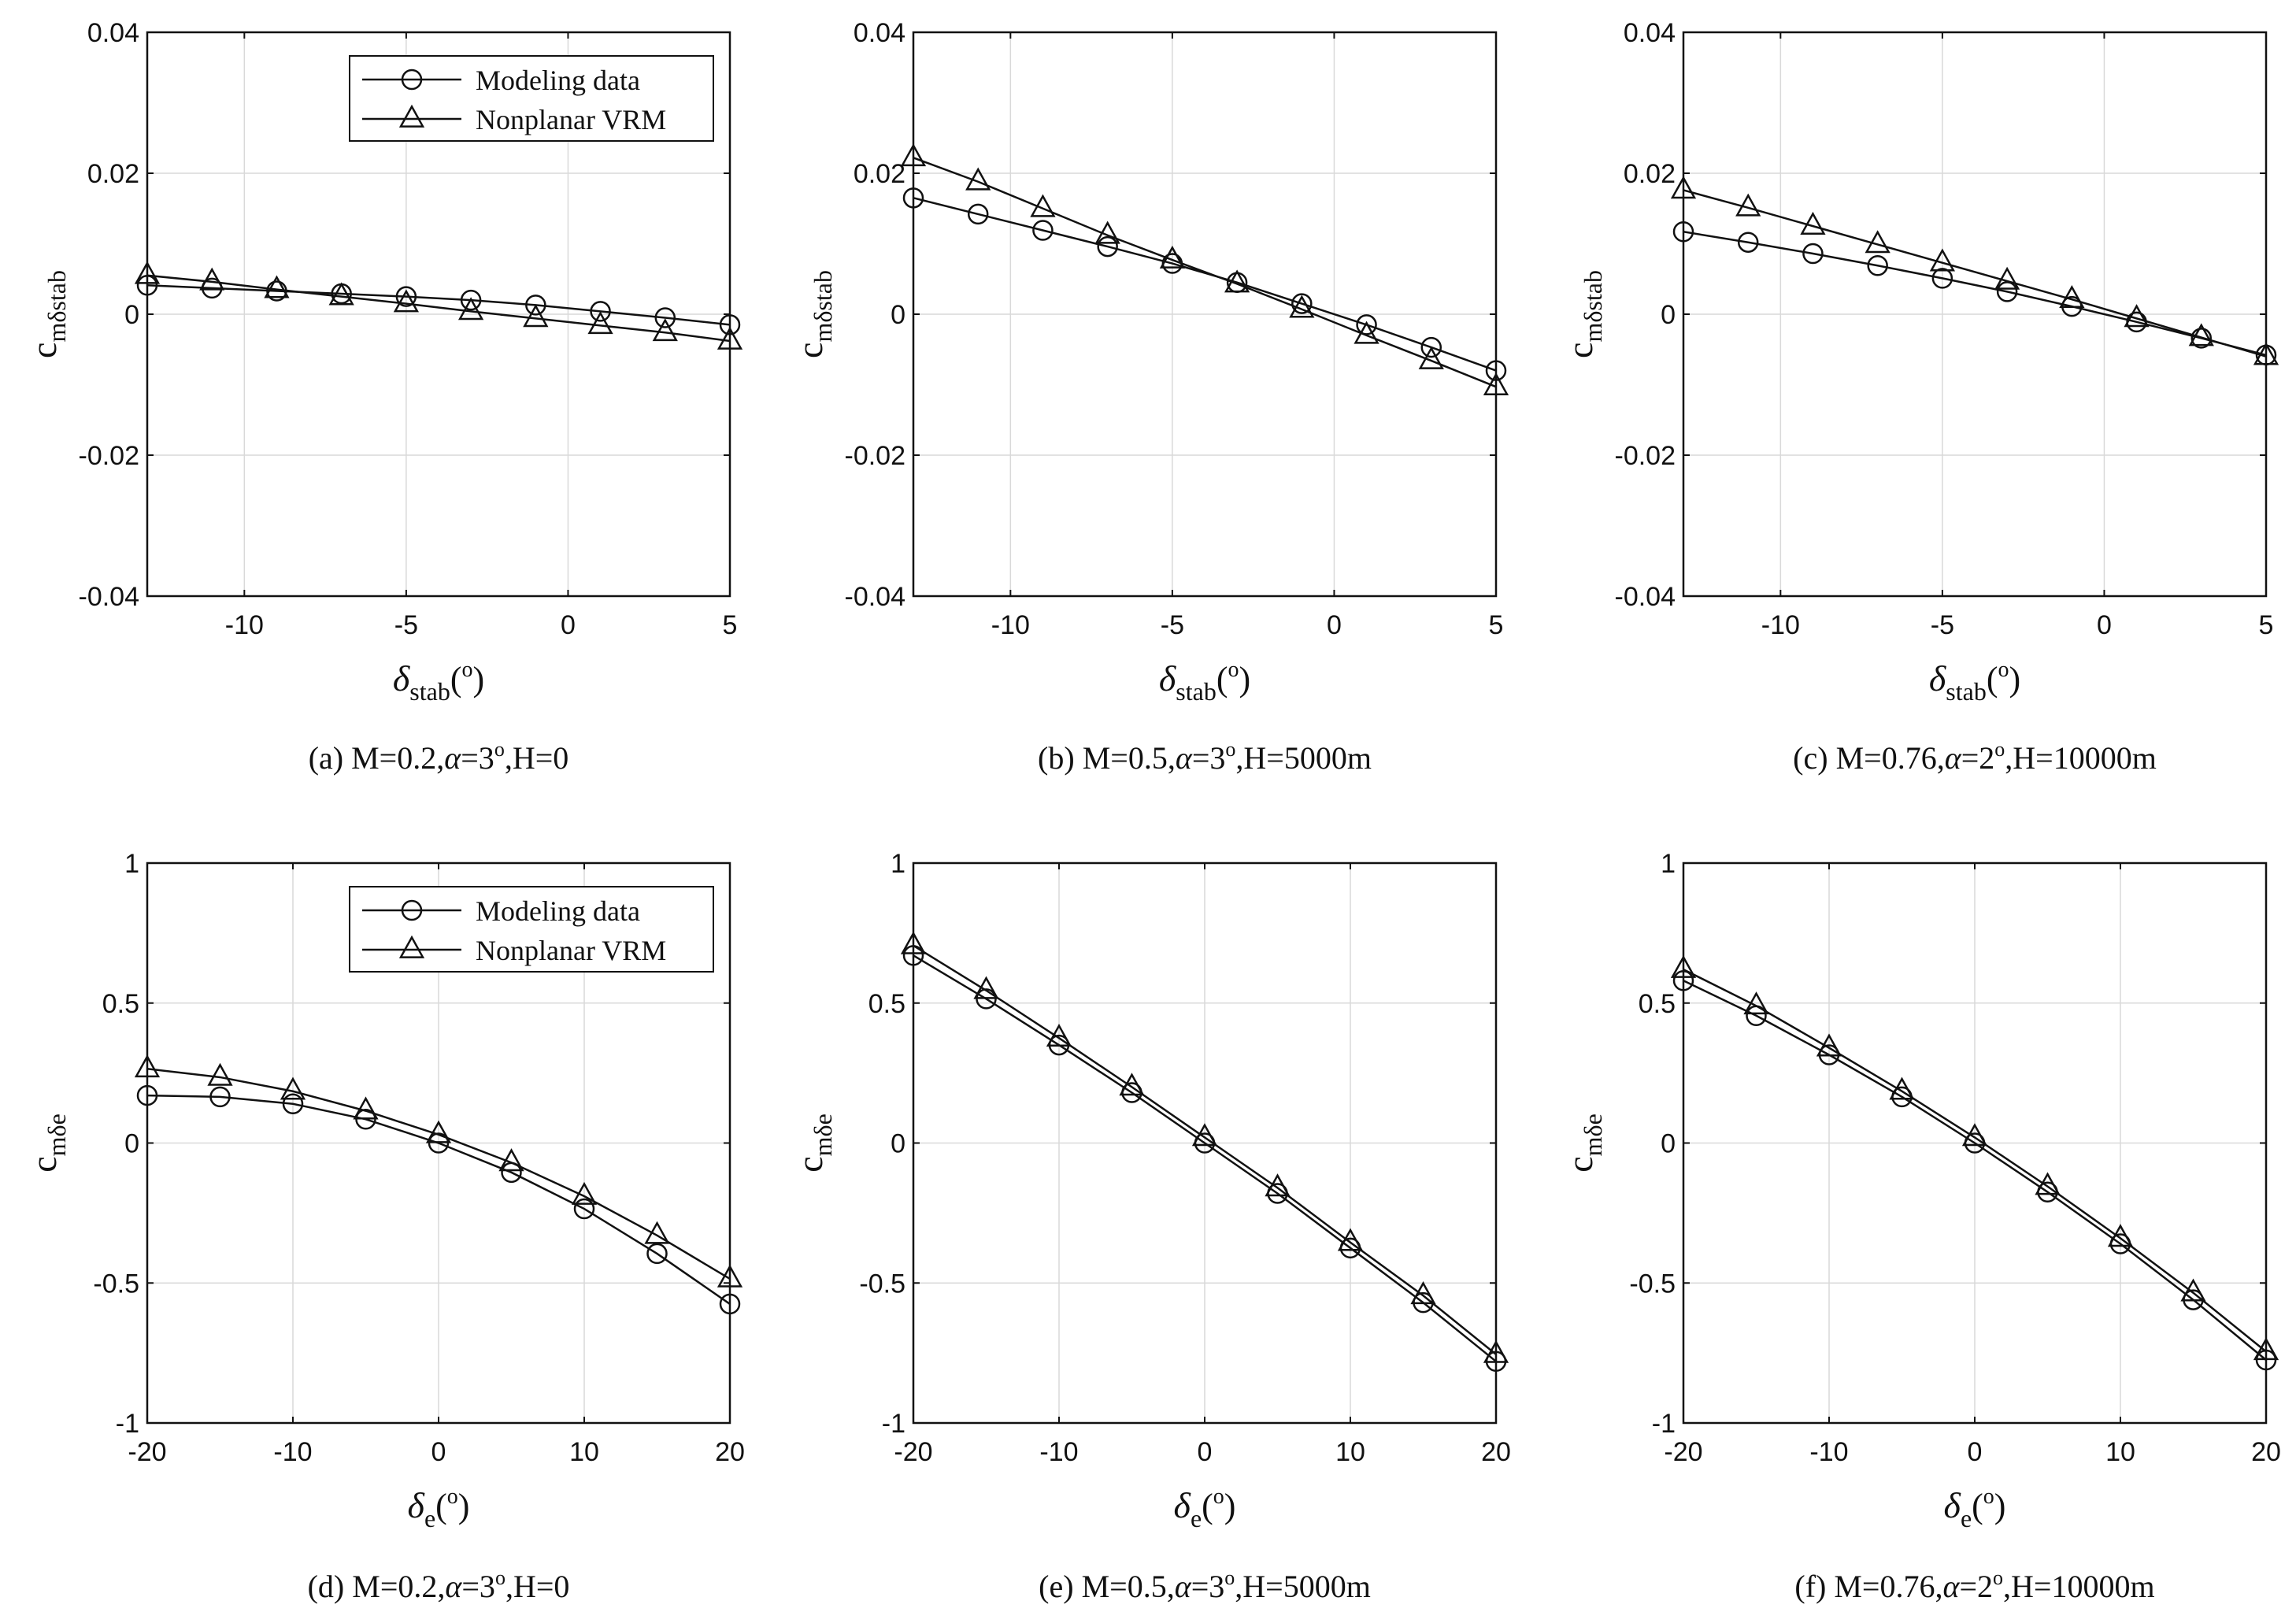  What do you see at coordinates (1976, 1587) in the screenshot?
I see `caption-value: =2` at bounding box center [1976, 1587].